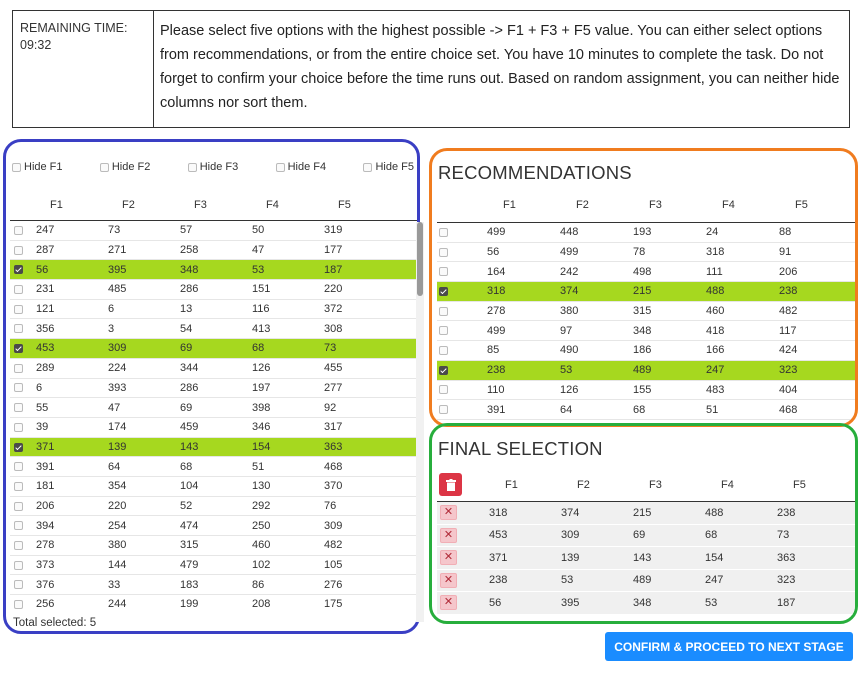  Describe the element at coordinates (16, 167) in the screenshot. I see `hide-f1-checkbox` at that location.